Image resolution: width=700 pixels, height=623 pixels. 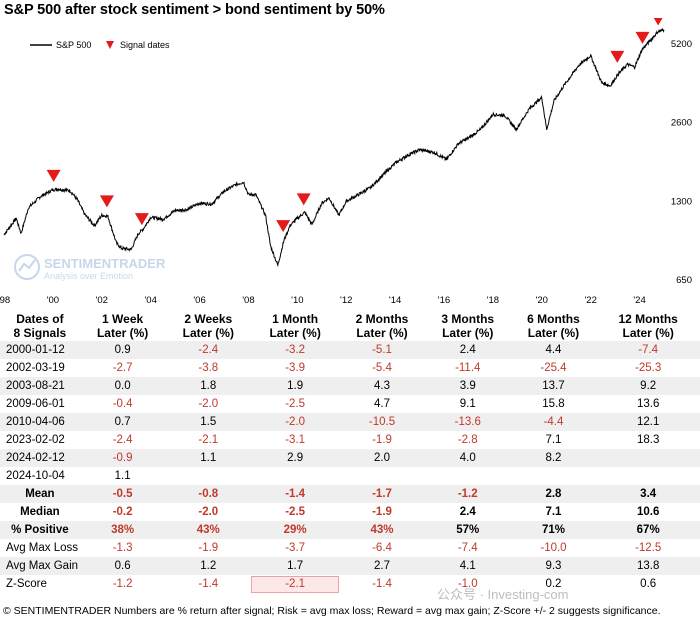 I want to click on column-header: 2 Months Later (%), so click(x=382, y=326).